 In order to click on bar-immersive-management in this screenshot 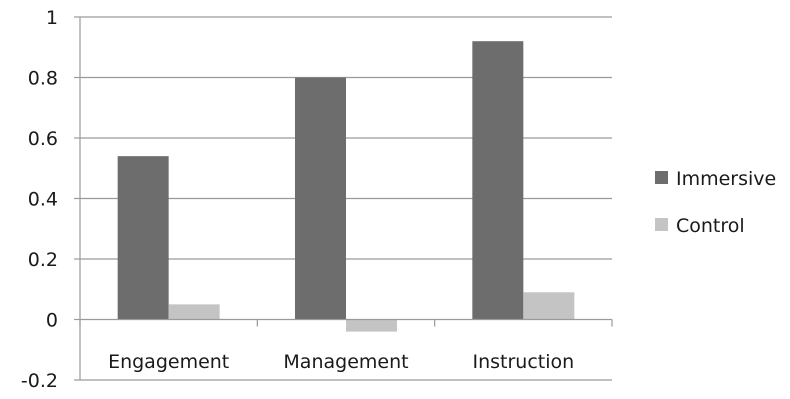, I will do `click(320, 198)`.